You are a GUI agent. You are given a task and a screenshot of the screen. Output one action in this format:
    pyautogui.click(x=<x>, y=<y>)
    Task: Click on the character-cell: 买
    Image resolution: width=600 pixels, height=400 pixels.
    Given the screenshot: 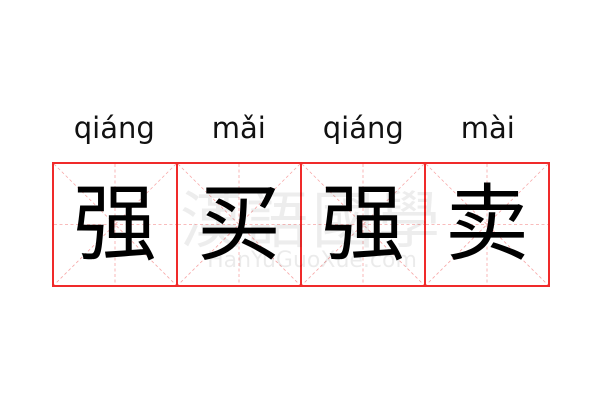 What is the action you would take?
    pyautogui.click(x=240, y=224)
    